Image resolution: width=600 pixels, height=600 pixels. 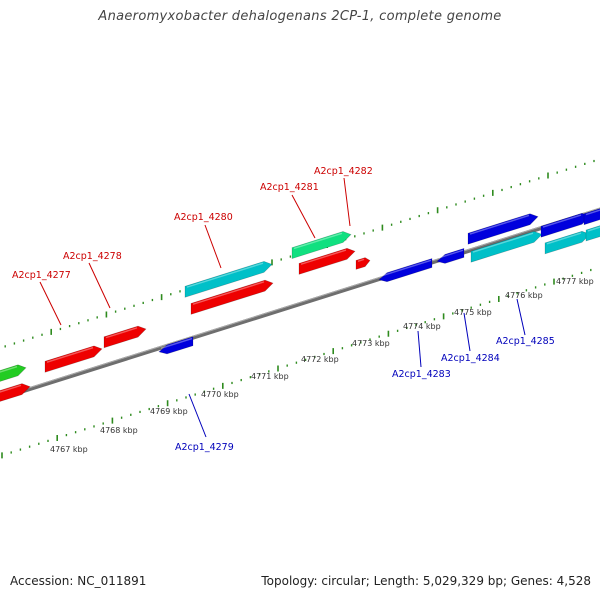 What do you see at coordinates (371, 343) in the screenshot?
I see `scale-label: 4773 kbp` at bounding box center [371, 343].